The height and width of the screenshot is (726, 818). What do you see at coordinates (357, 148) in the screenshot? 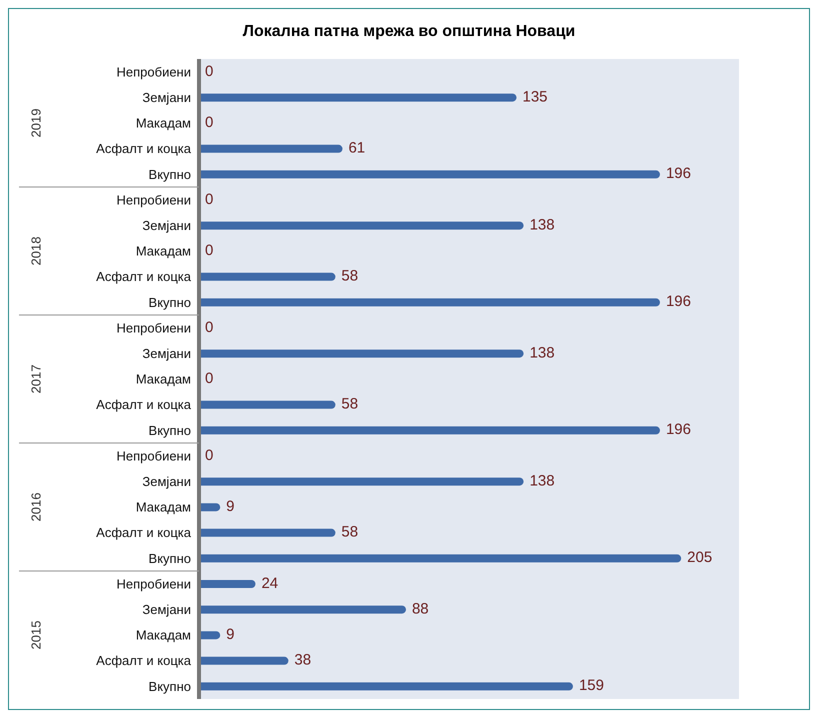
I see `data-label: 61` at bounding box center [357, 148].